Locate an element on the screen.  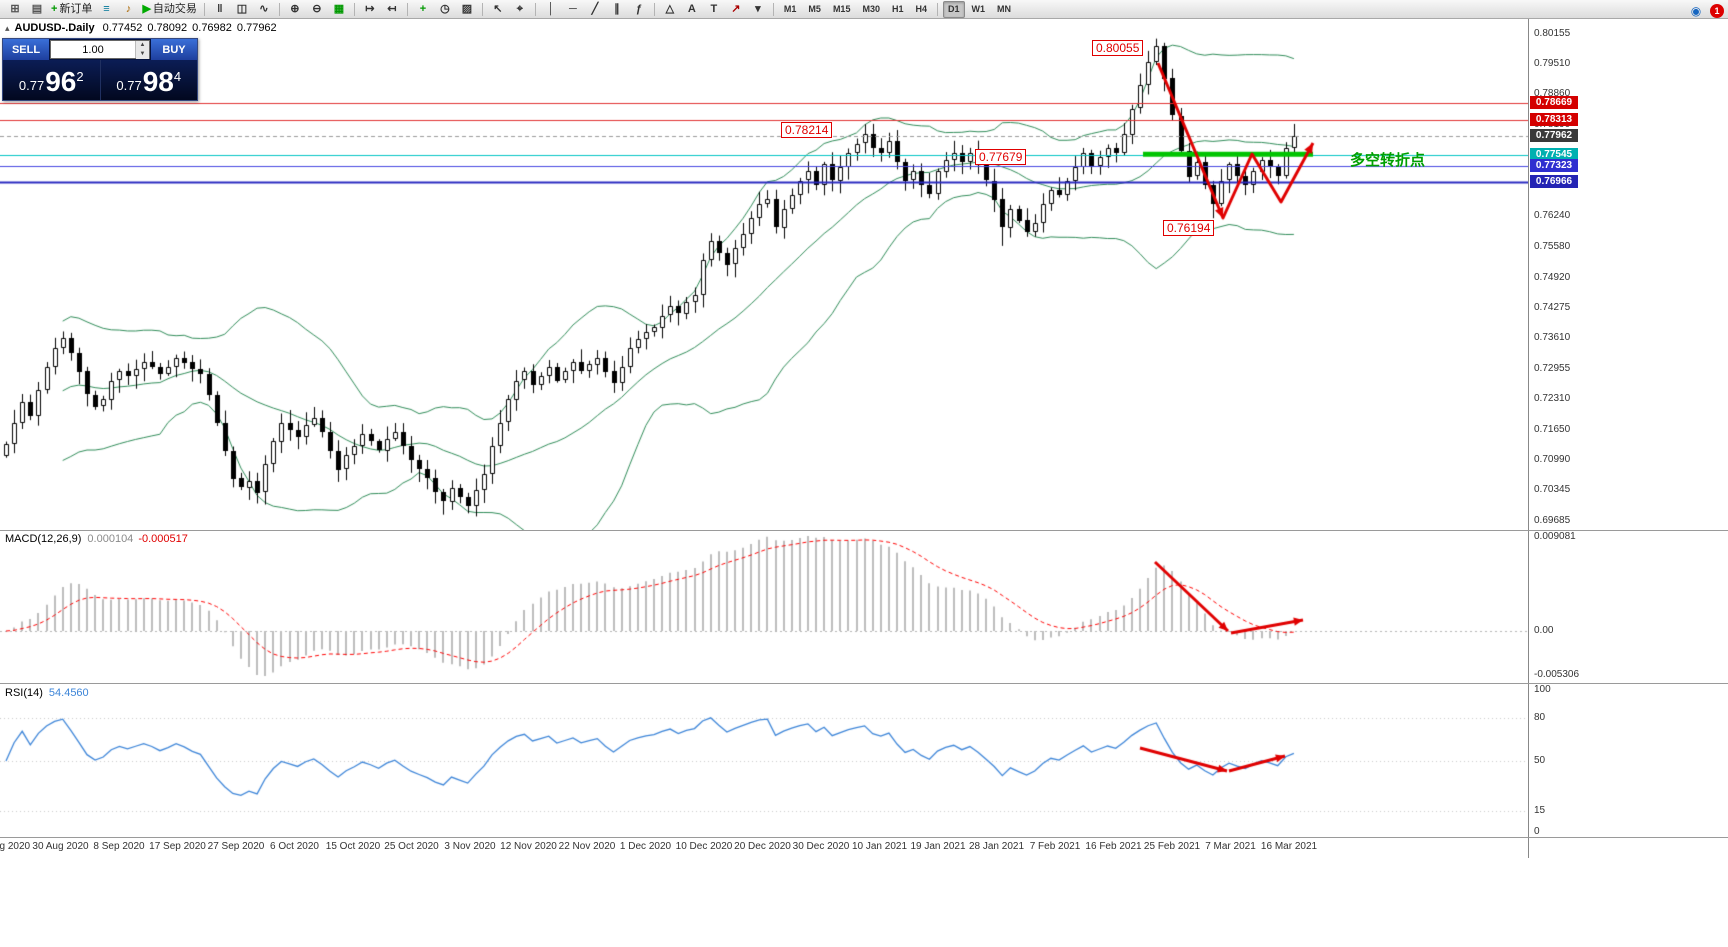
x-axis-label: 16 Mar 2021 is located at coordinates (1289, 846).